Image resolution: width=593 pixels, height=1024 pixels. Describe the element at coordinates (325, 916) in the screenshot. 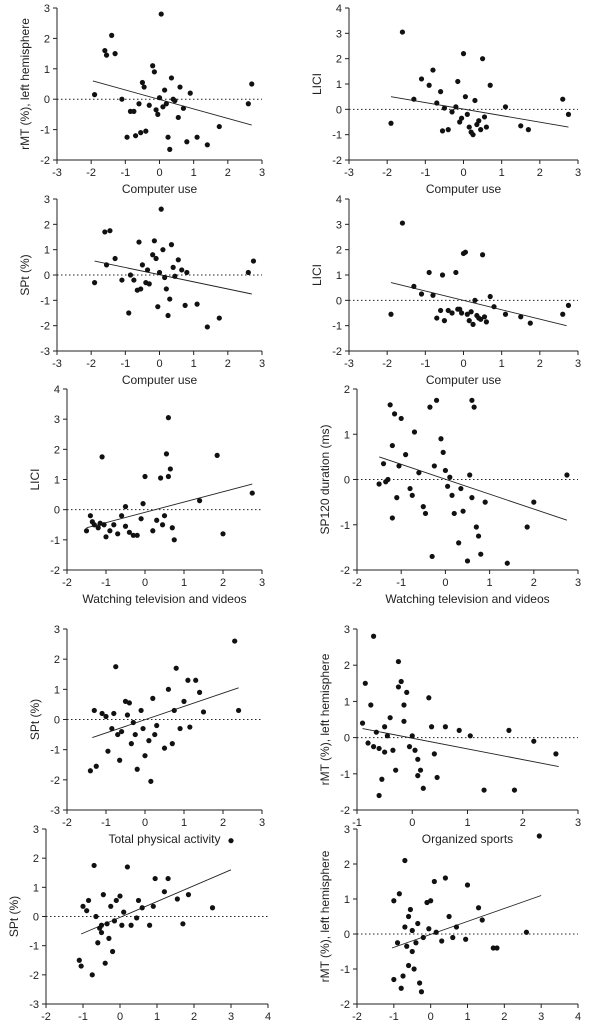

I see `y-axis-title: rMT (%), left hemisphere` at that location.